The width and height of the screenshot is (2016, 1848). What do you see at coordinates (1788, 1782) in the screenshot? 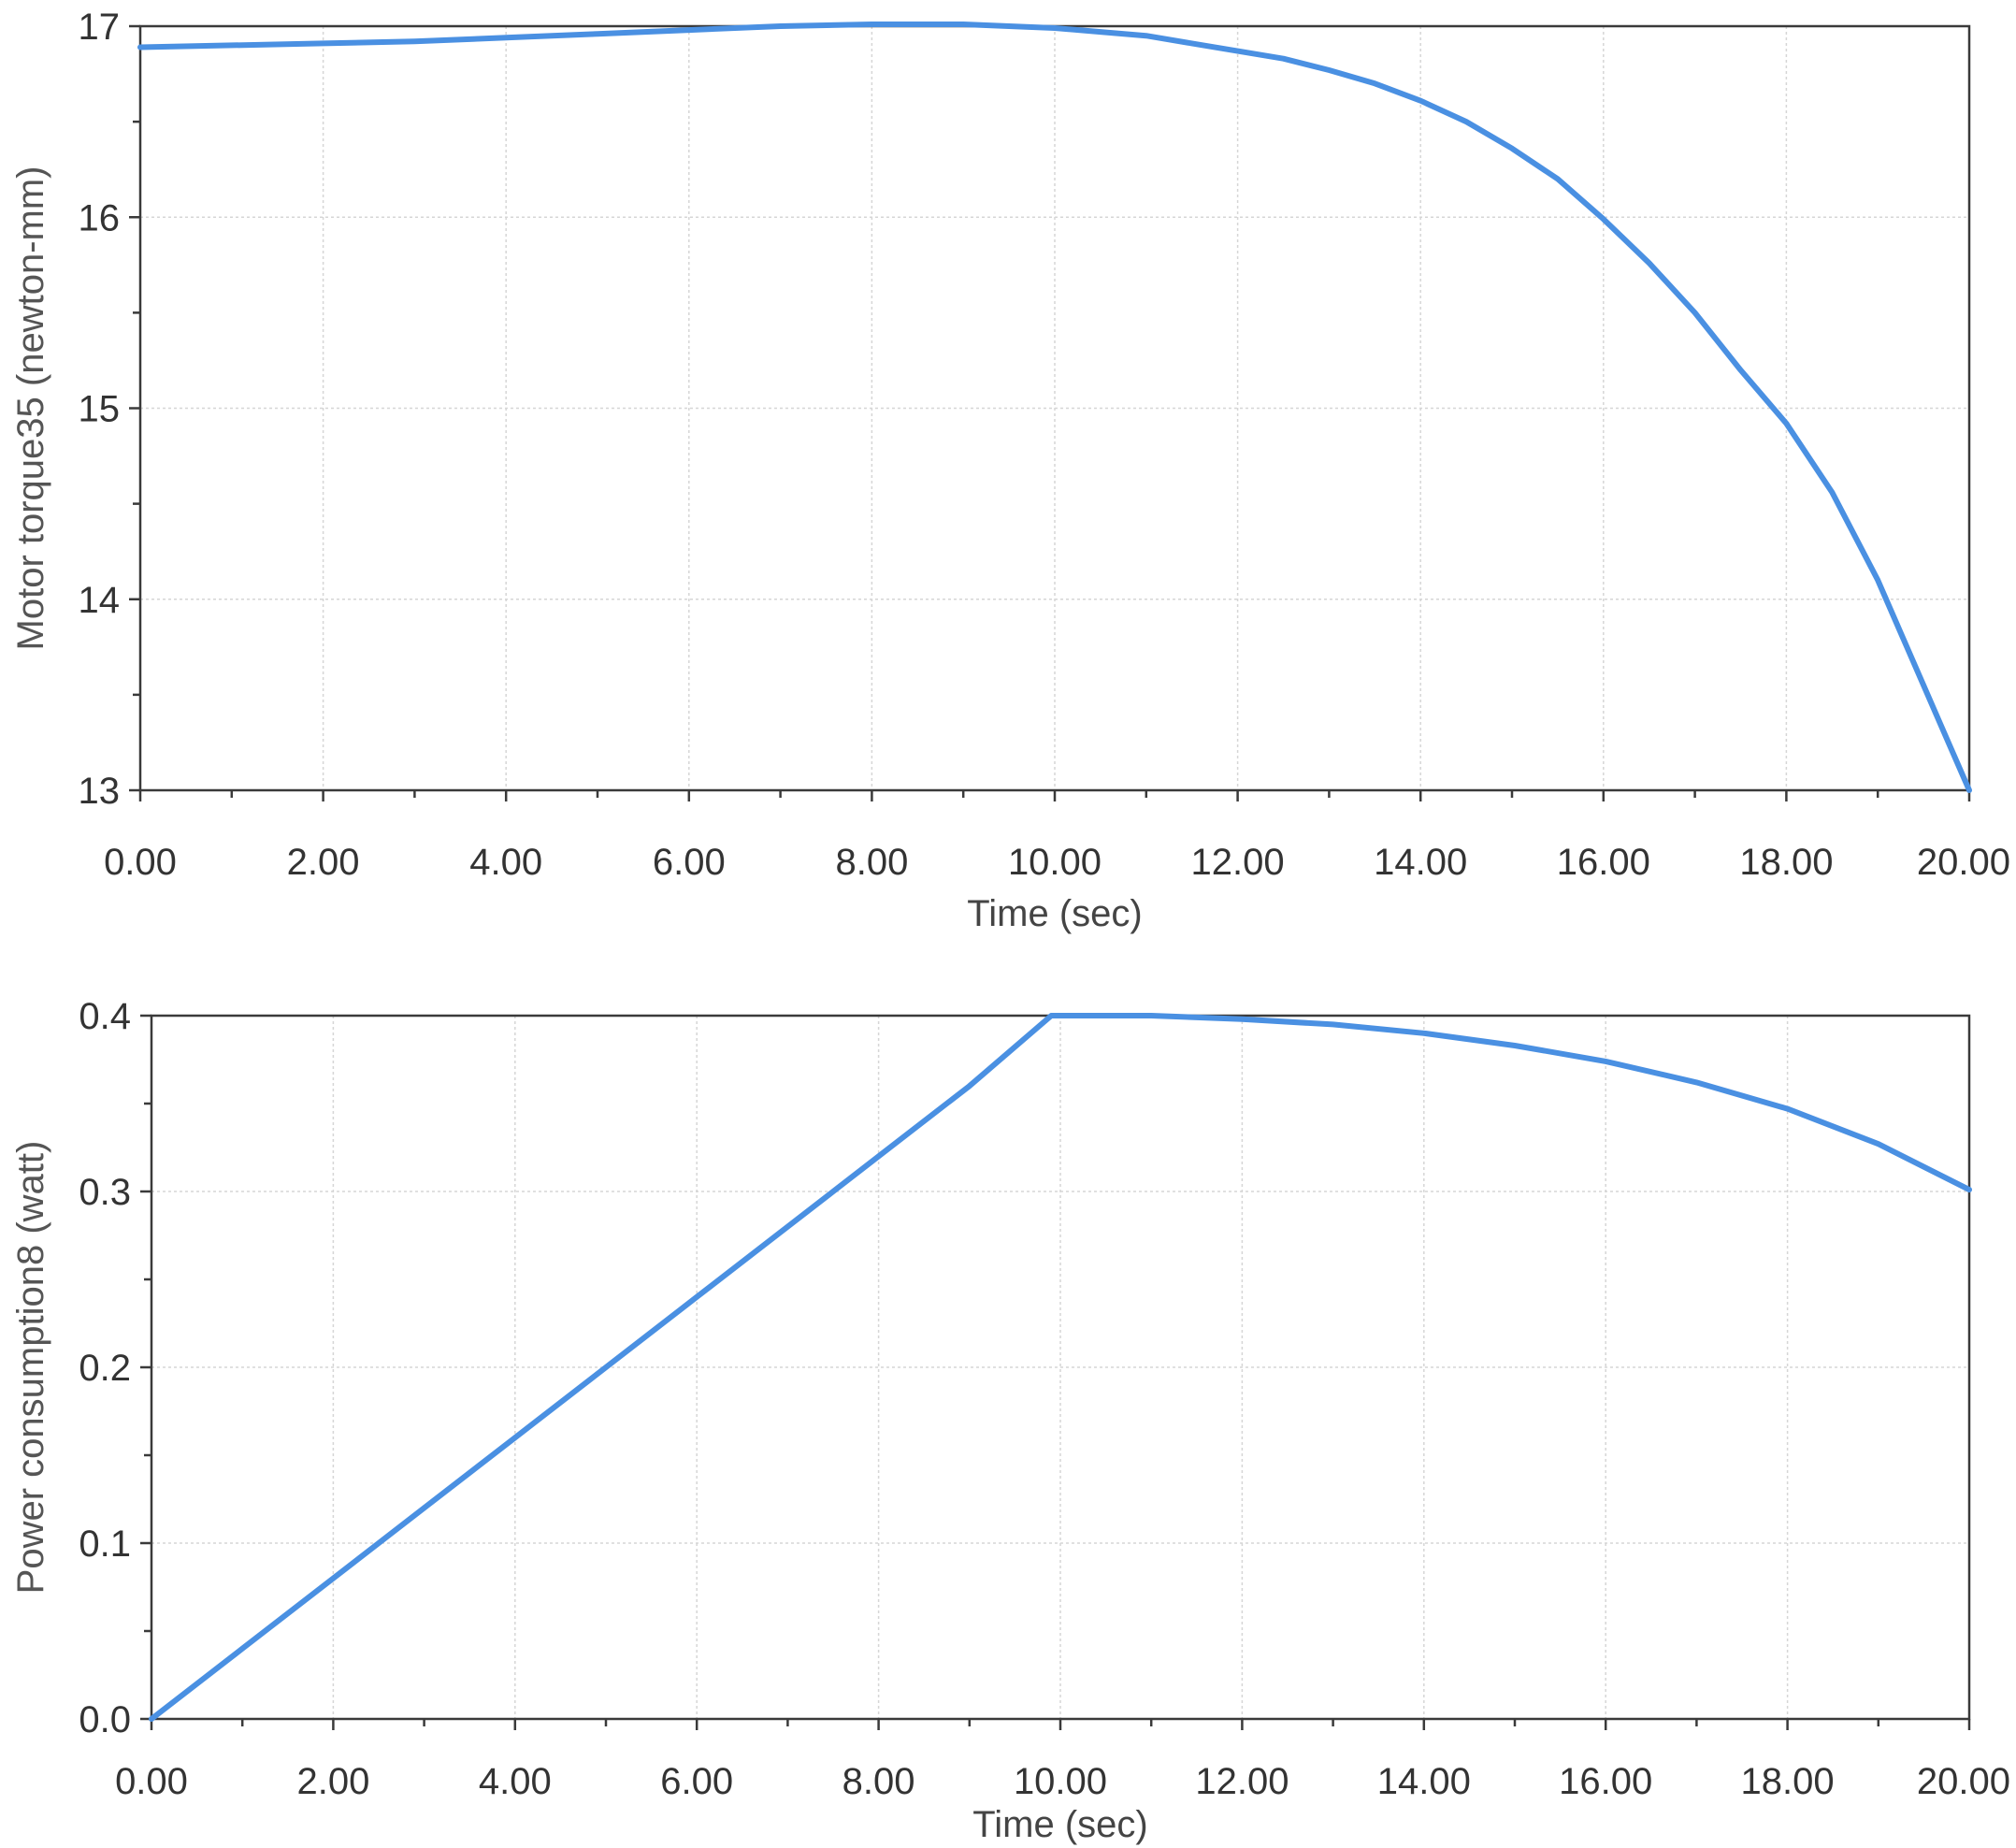
I see `power-x-tick-label: 18.00` at bounding box center [1788, 1782].